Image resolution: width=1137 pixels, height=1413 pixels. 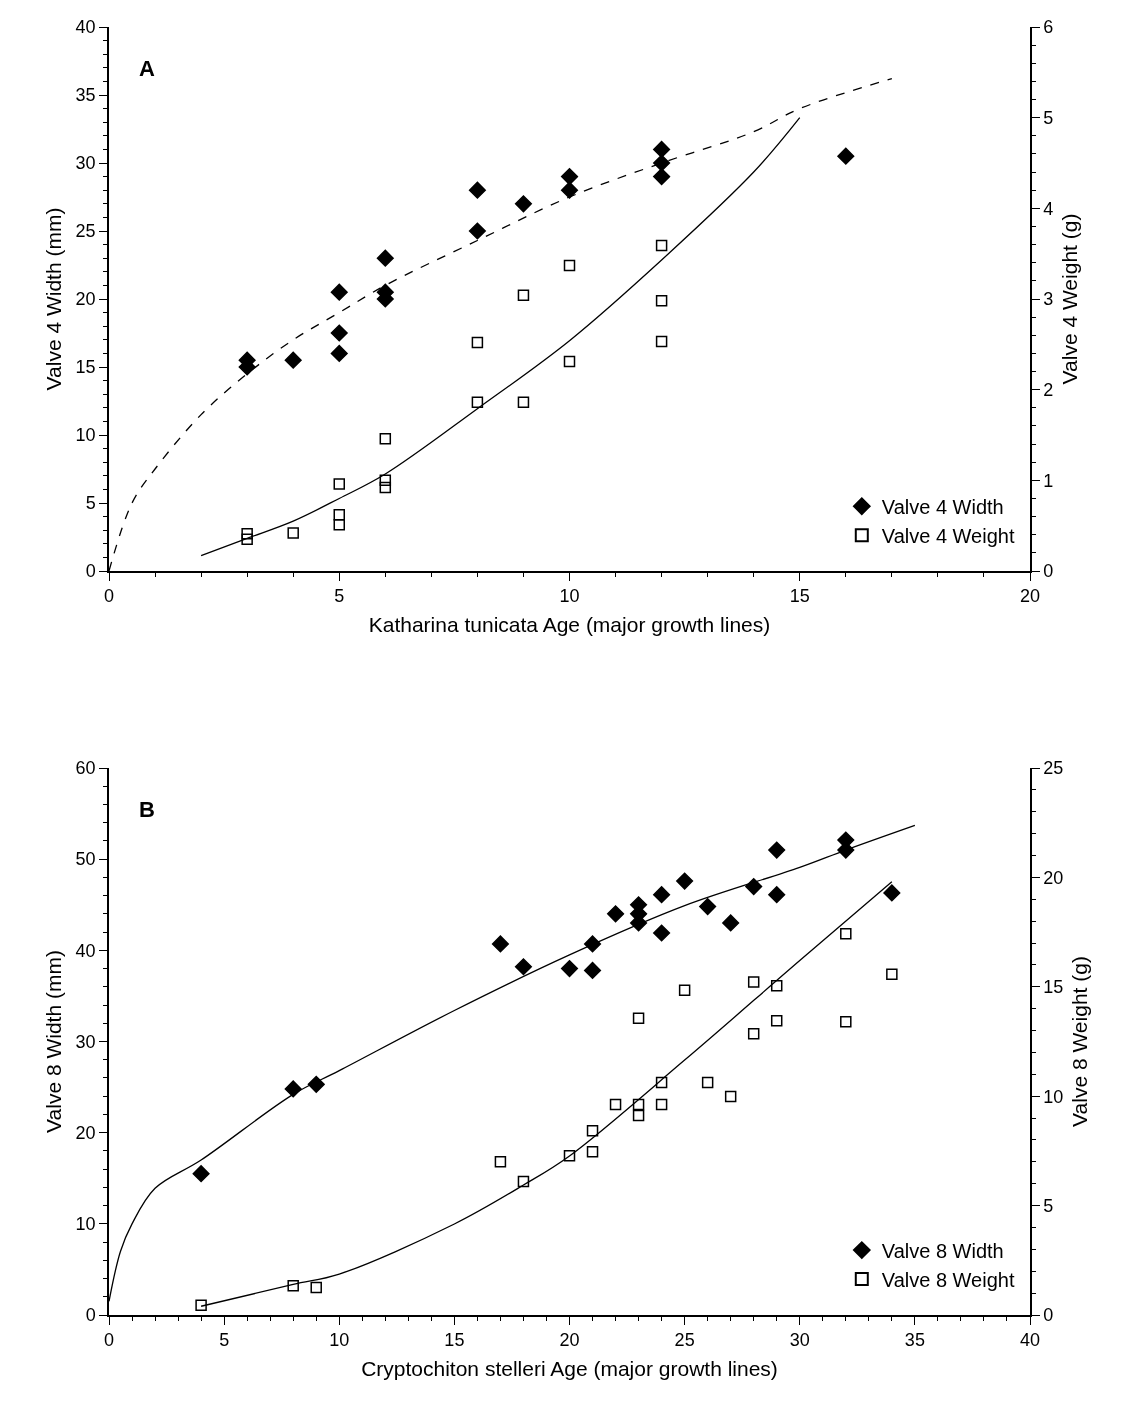 What do you see at coordinates (85, 95) in the screenshot?
I see `y-tick-label: 35` at bounding box center [85, 95].